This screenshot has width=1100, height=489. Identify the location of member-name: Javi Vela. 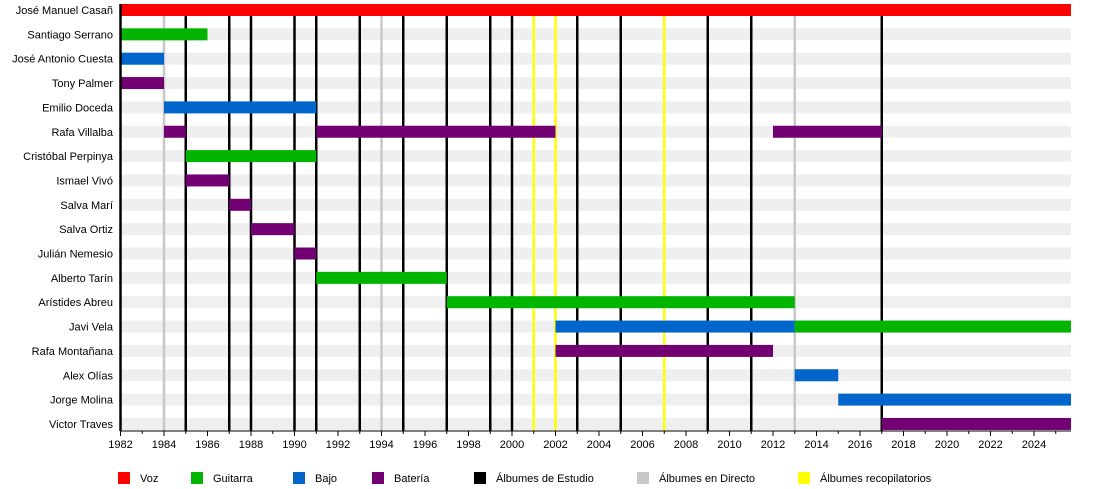
(91, 328).